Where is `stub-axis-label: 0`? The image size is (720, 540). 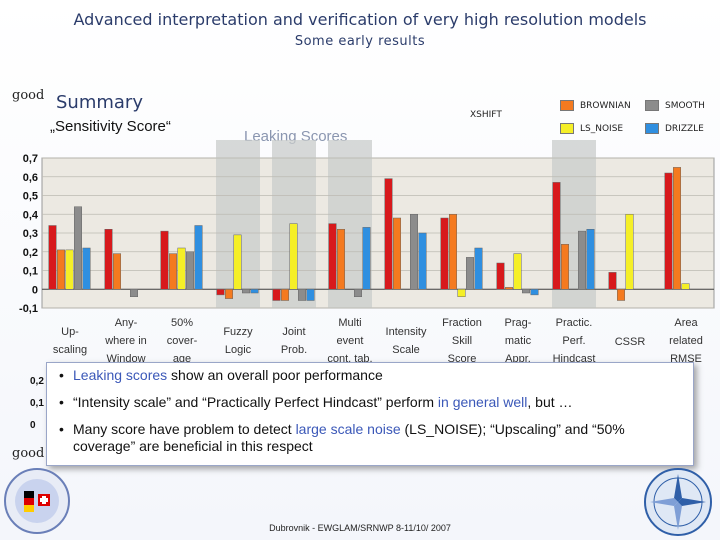
stub-axis-label: 0 is located at coordinates (33, 425).